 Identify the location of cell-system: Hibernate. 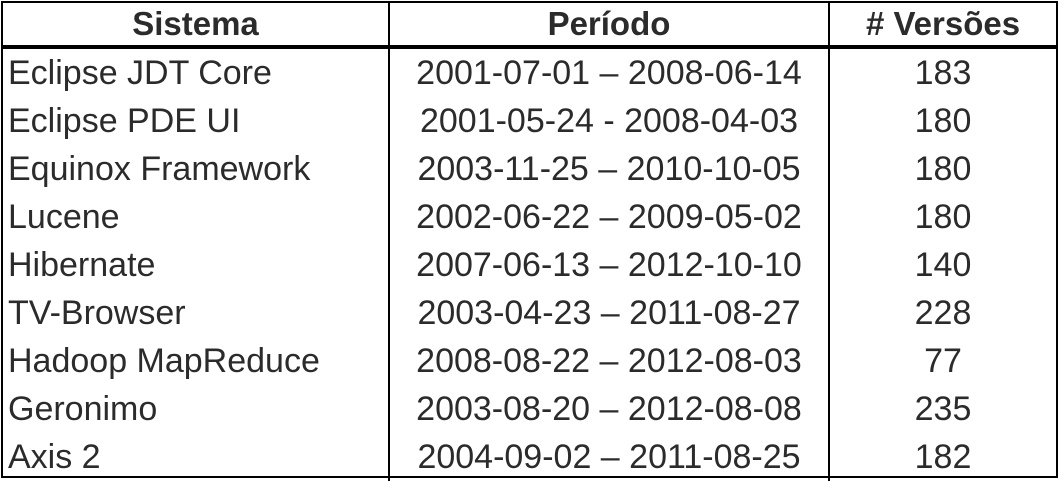
(196, 265).